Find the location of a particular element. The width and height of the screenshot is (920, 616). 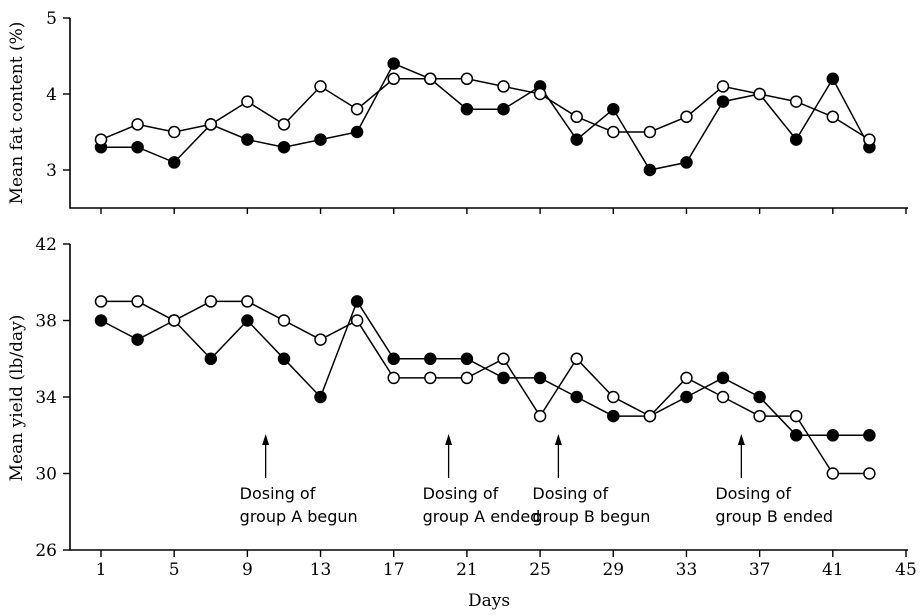

x-tick-label-13: 13 is located at coordinates (321, 570).